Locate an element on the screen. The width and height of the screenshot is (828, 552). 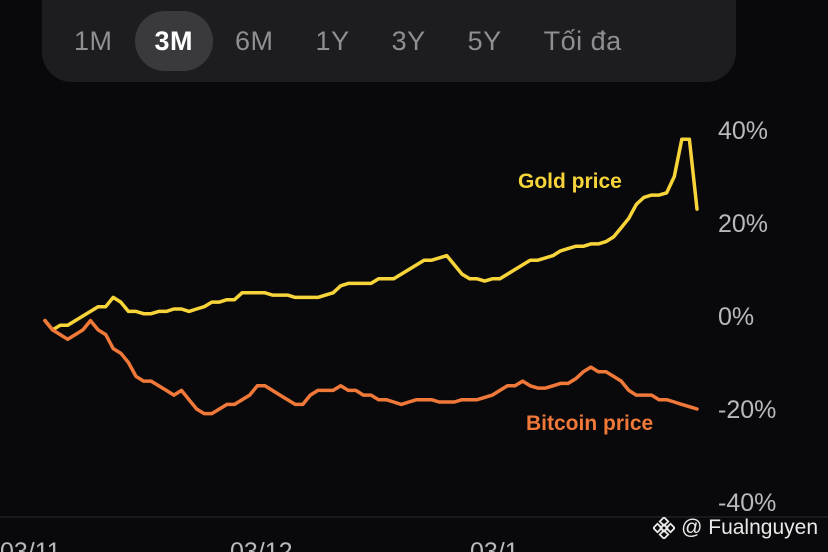
range-tab-6m: 6M is located at coordinates (254, 40).